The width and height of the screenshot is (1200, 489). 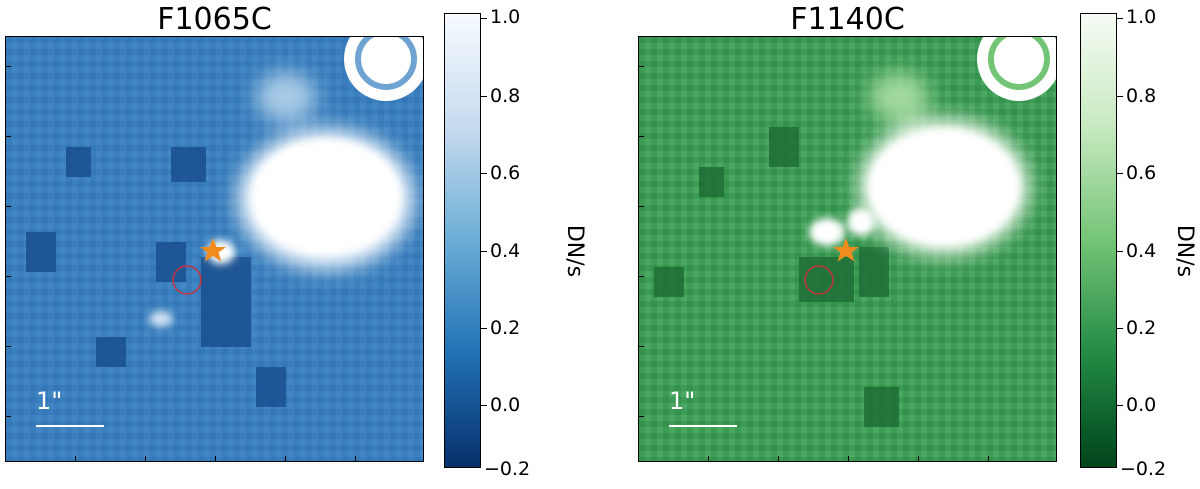 I want to click on dark-regions, so click(x=156, y=277).